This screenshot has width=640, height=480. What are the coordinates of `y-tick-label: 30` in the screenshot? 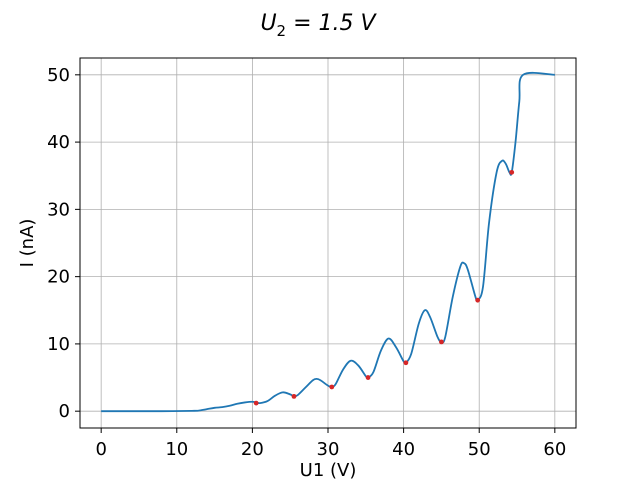 It's located at (58, 209).